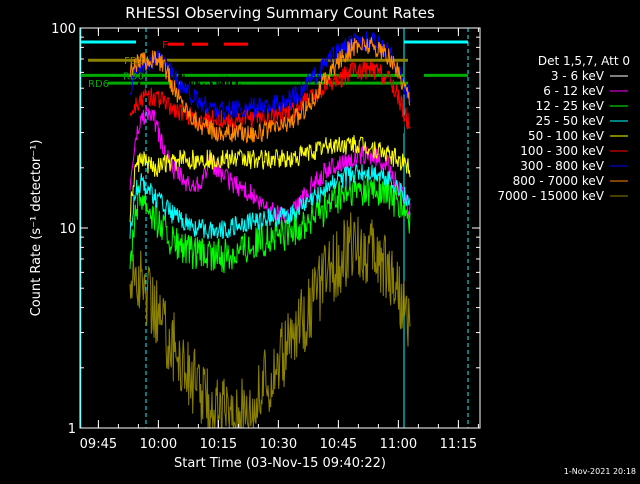 This screenshot has height=484, width=640. What do you see at coordinates (600, 471) in the screenshot?
I see `render-timestamp: 1-Nov-2021 20:18` at bounding box center [600, 471].